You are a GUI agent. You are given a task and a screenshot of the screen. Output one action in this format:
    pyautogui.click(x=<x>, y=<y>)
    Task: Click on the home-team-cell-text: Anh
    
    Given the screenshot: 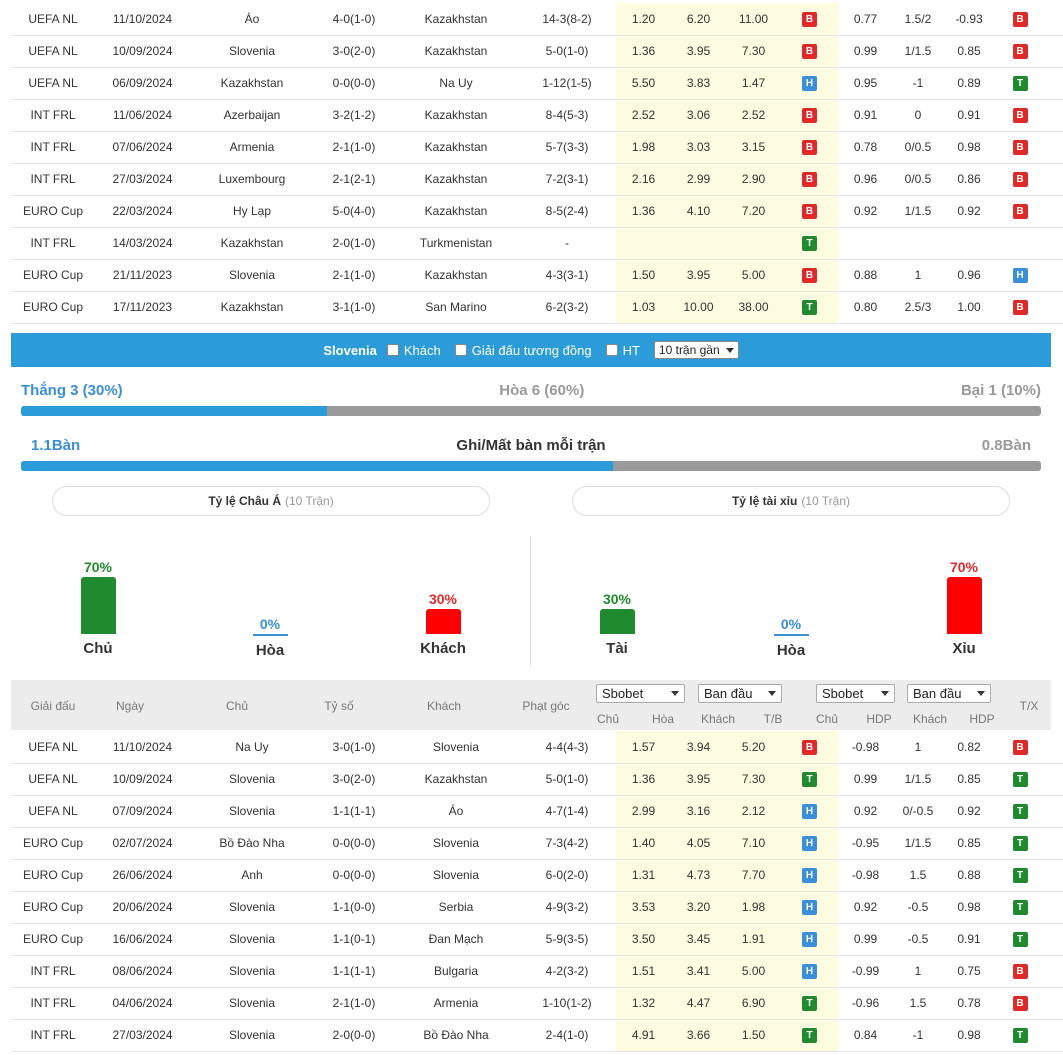 What is the action you would take?
    pyautogui.click(x=252, y=875)
    